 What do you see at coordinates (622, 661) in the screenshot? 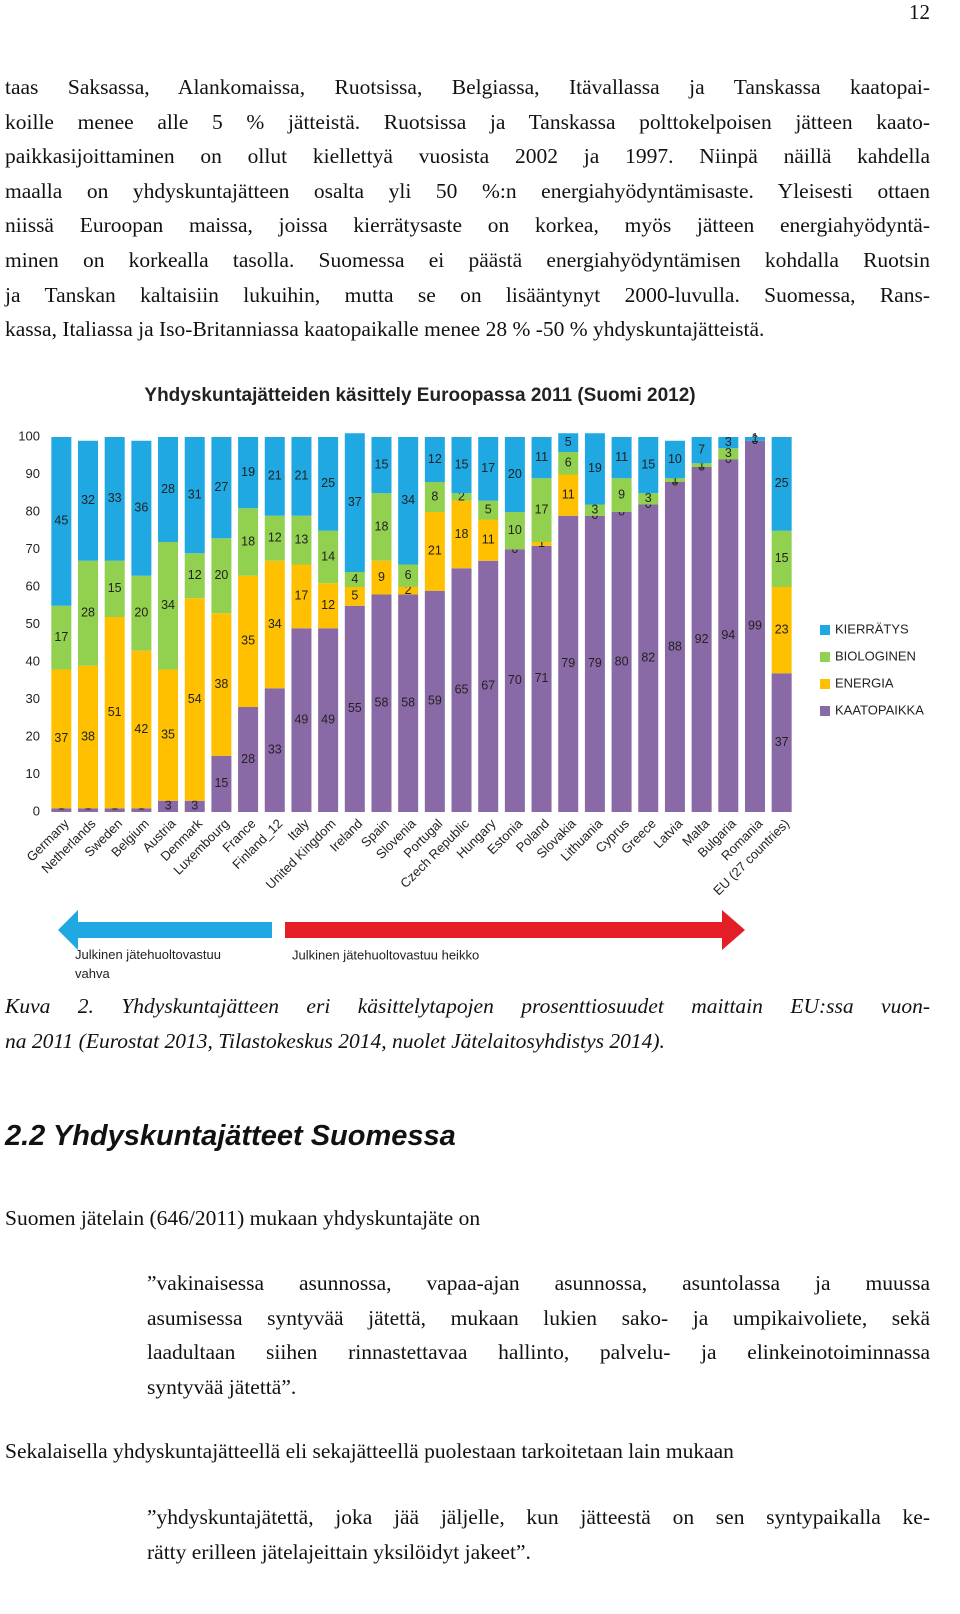
I see `data-label: 80` at bounding box center [622, 661].